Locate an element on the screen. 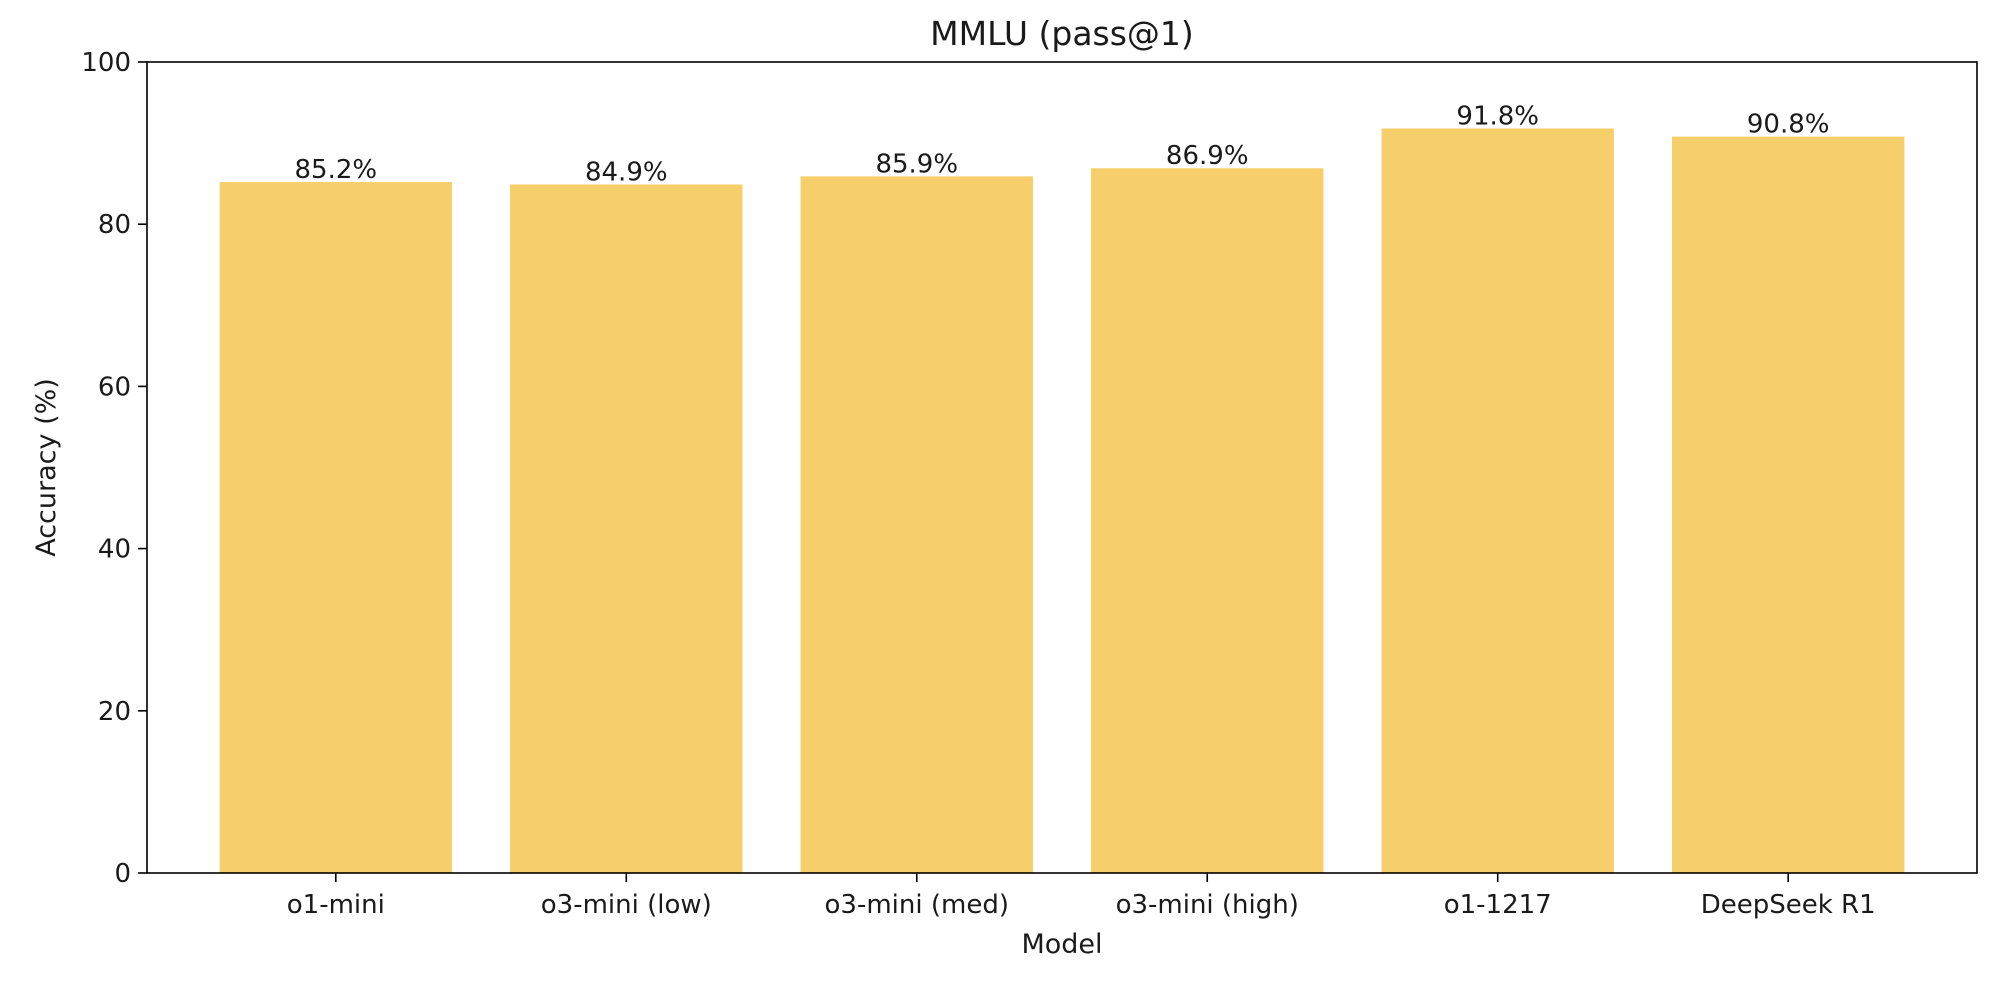 This screenshot has width=2006, height=984. x-tick-label: o1-1217 is located at coordinates (1498, 905).